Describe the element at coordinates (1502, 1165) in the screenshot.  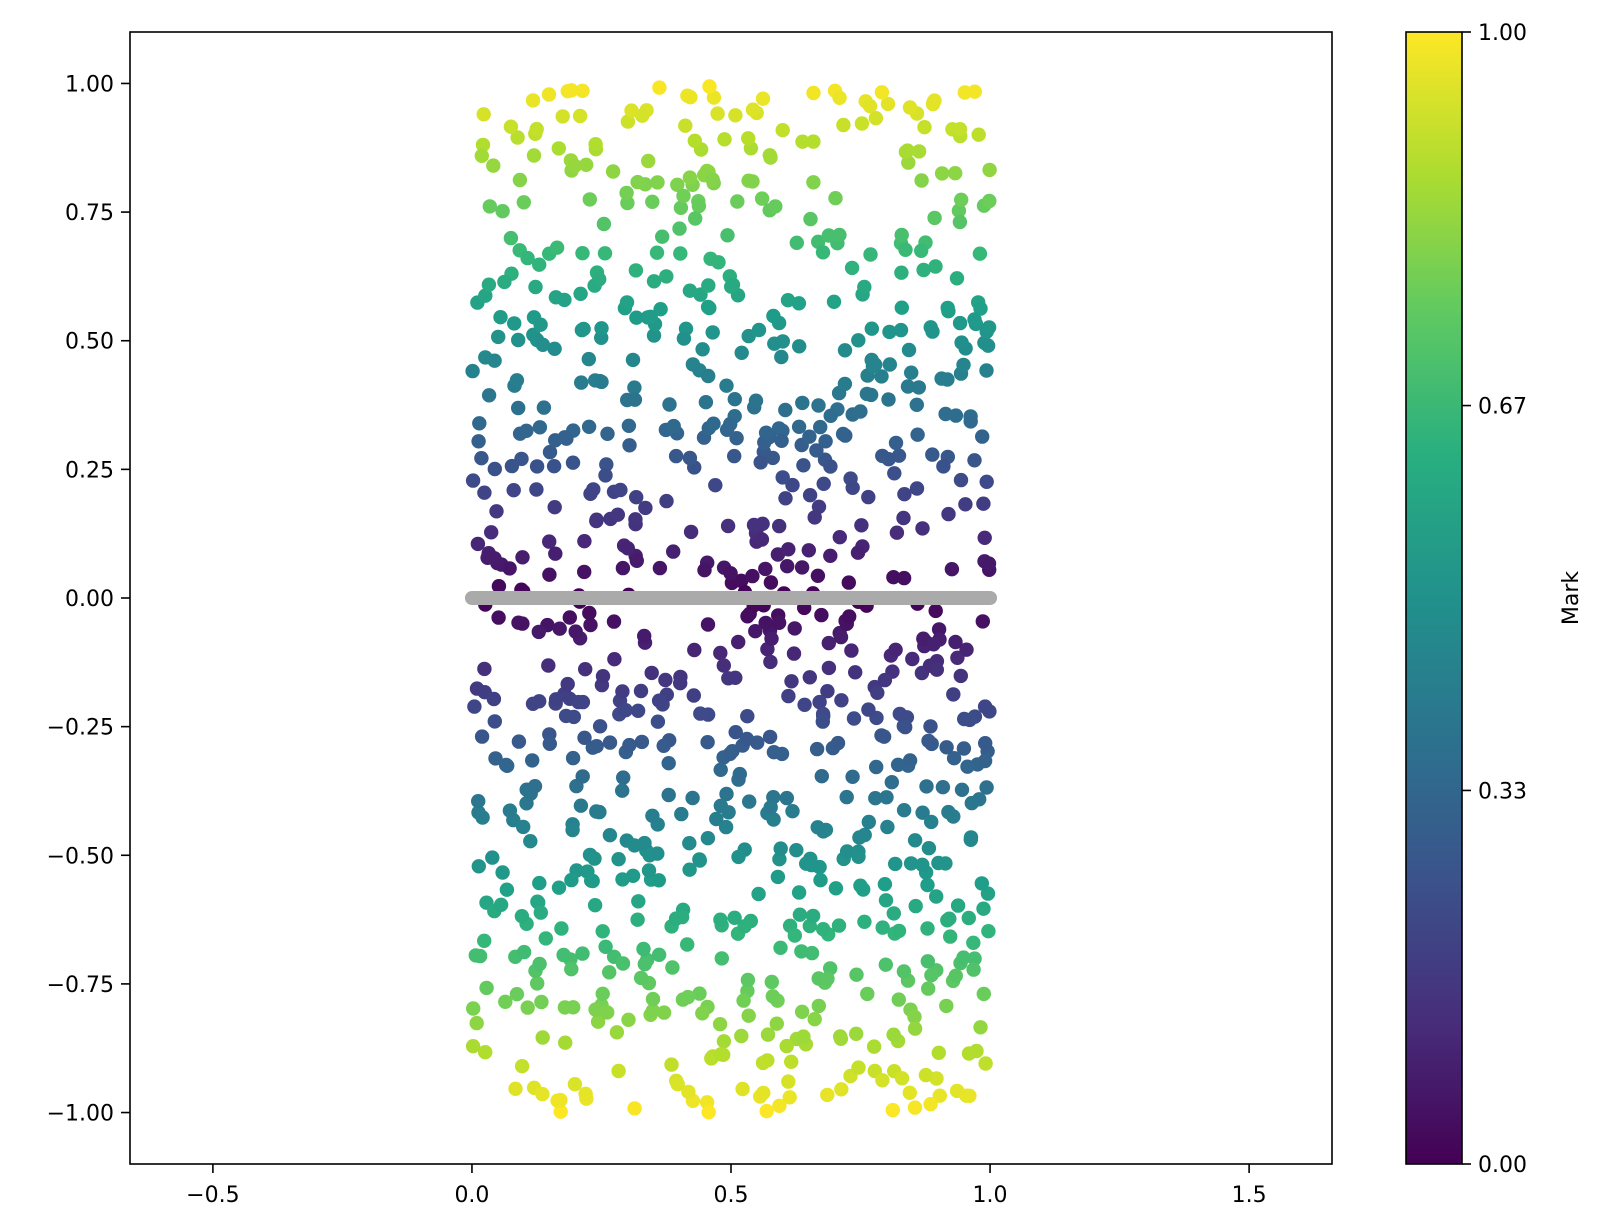
I see `colorbar-tick-label: 0.00` at that location.